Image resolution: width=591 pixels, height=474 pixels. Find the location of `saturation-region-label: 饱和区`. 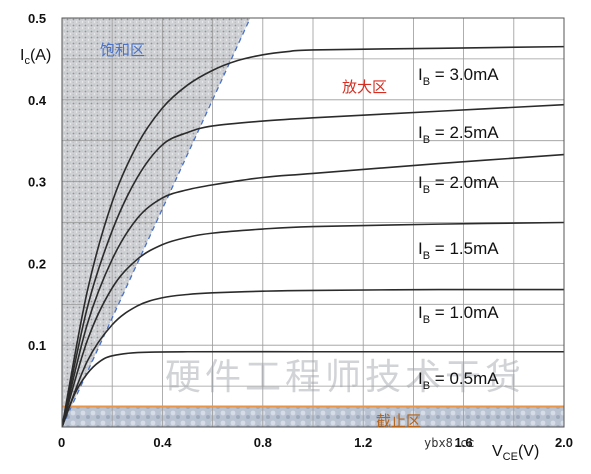

saturation-region-label: 饱和区 is located at coordinates (122, 50).